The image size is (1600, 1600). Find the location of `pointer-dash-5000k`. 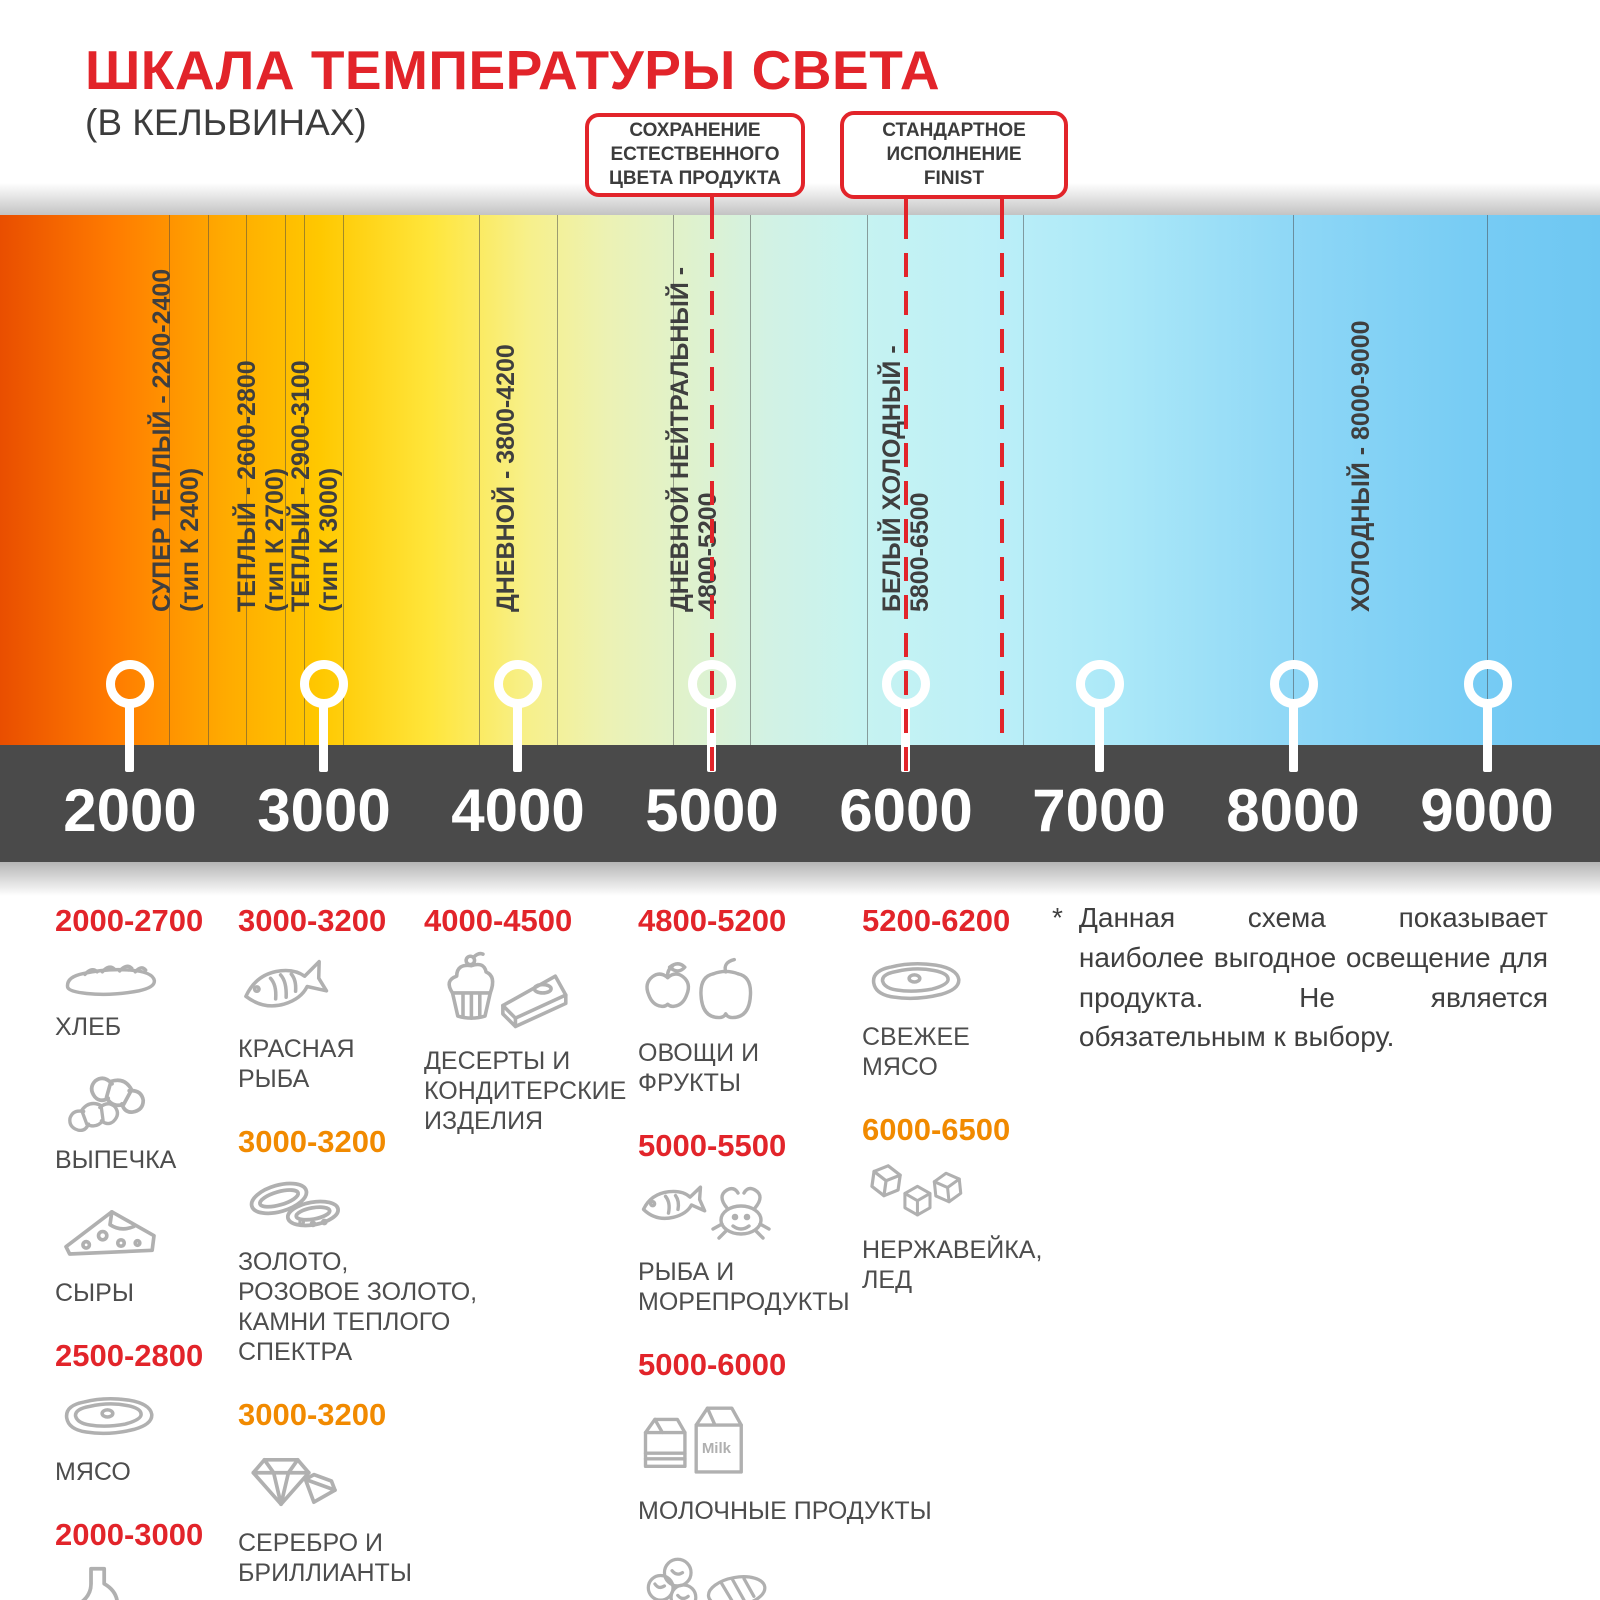

pointer-dash-5000k is located at coordinates (712, 493).